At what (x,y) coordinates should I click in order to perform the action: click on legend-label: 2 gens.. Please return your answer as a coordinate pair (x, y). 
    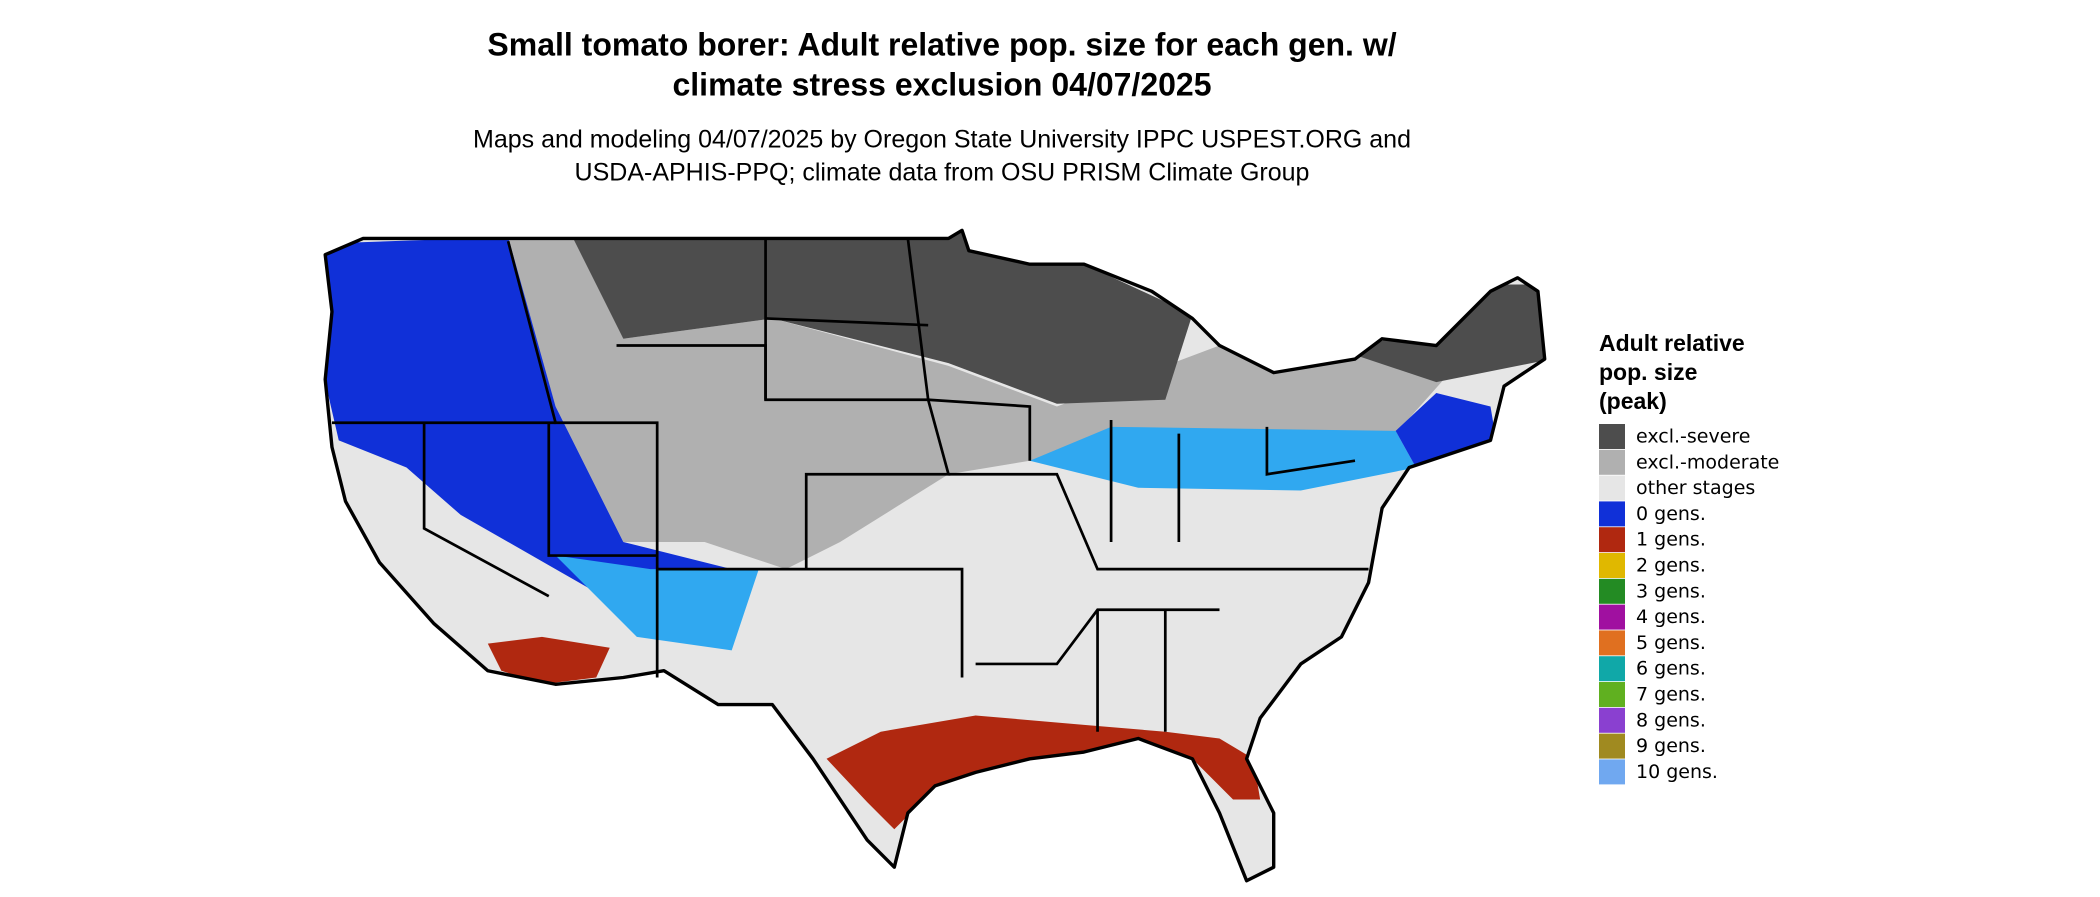
    Looking at the image, I should click on (1671, 566).